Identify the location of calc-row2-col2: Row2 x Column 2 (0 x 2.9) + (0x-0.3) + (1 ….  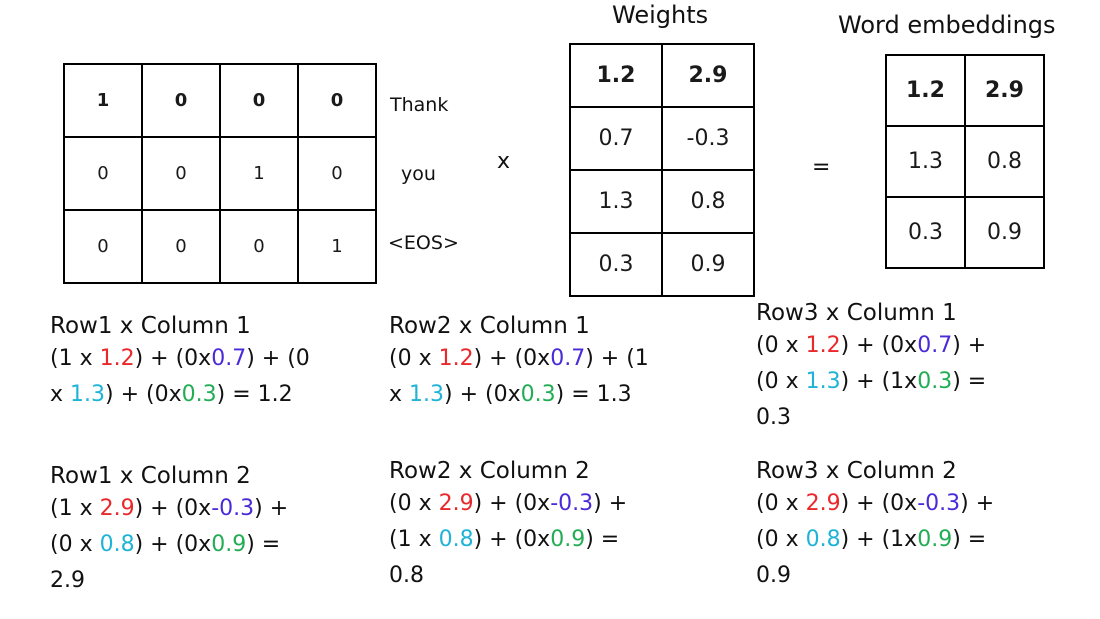
(508, 525).